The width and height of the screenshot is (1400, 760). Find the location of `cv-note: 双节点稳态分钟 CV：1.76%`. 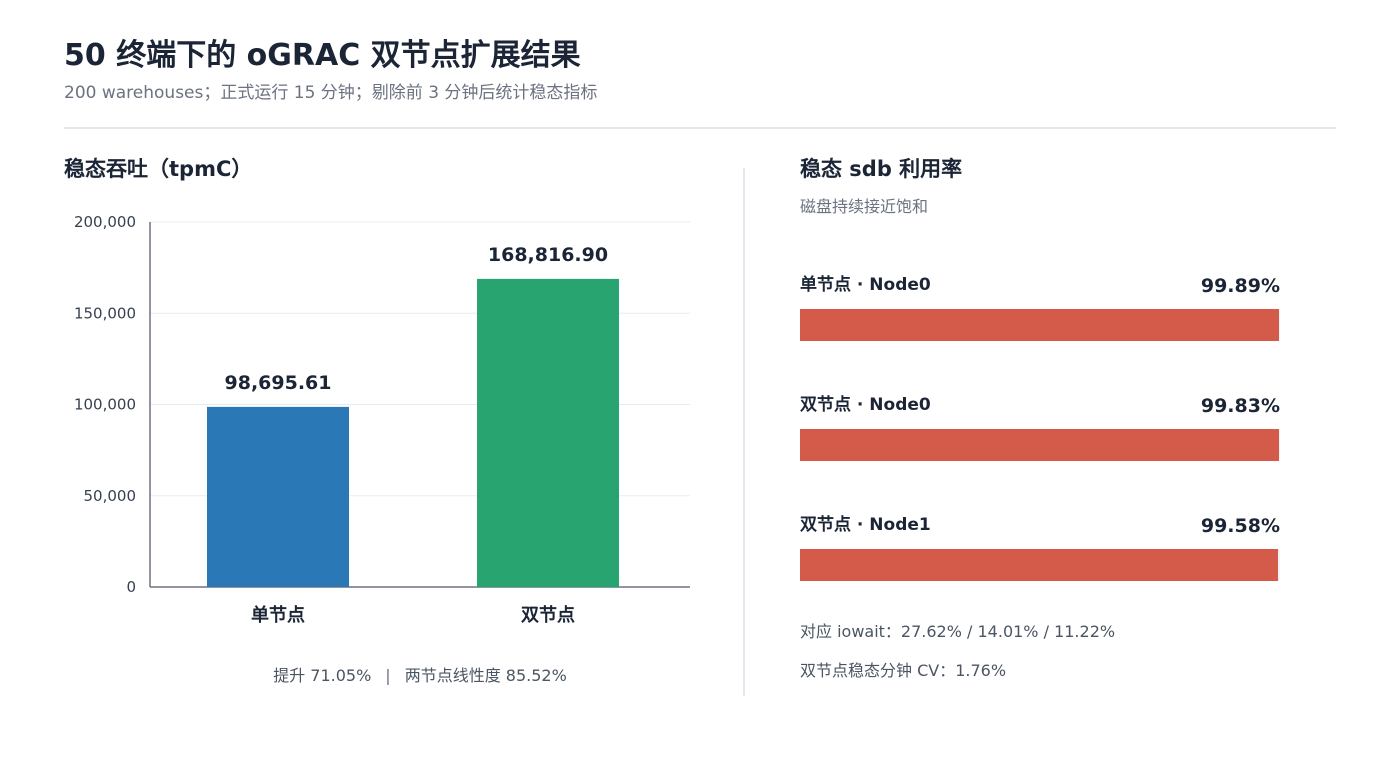

cv-note: 双节点稳态分钟 CV：1.76% is located at coordinates (903, 670).